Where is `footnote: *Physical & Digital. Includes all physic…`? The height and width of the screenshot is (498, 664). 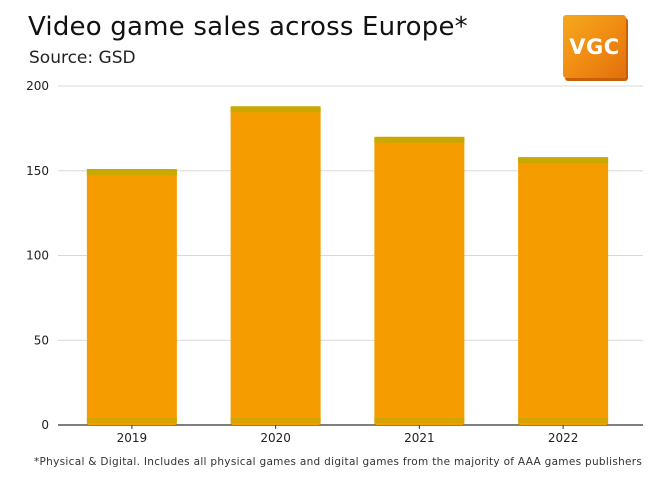
footnote: *Physical & Digital. Includes all physic… is located at coordinates (338, 462).